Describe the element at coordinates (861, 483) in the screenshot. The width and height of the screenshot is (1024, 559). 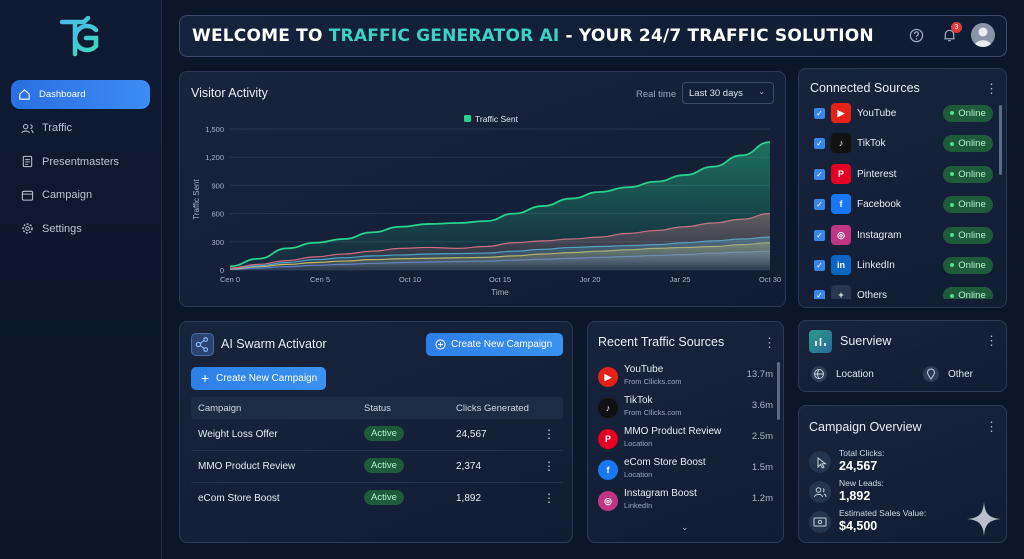
I see `stat-label: New Leads:` at that location.